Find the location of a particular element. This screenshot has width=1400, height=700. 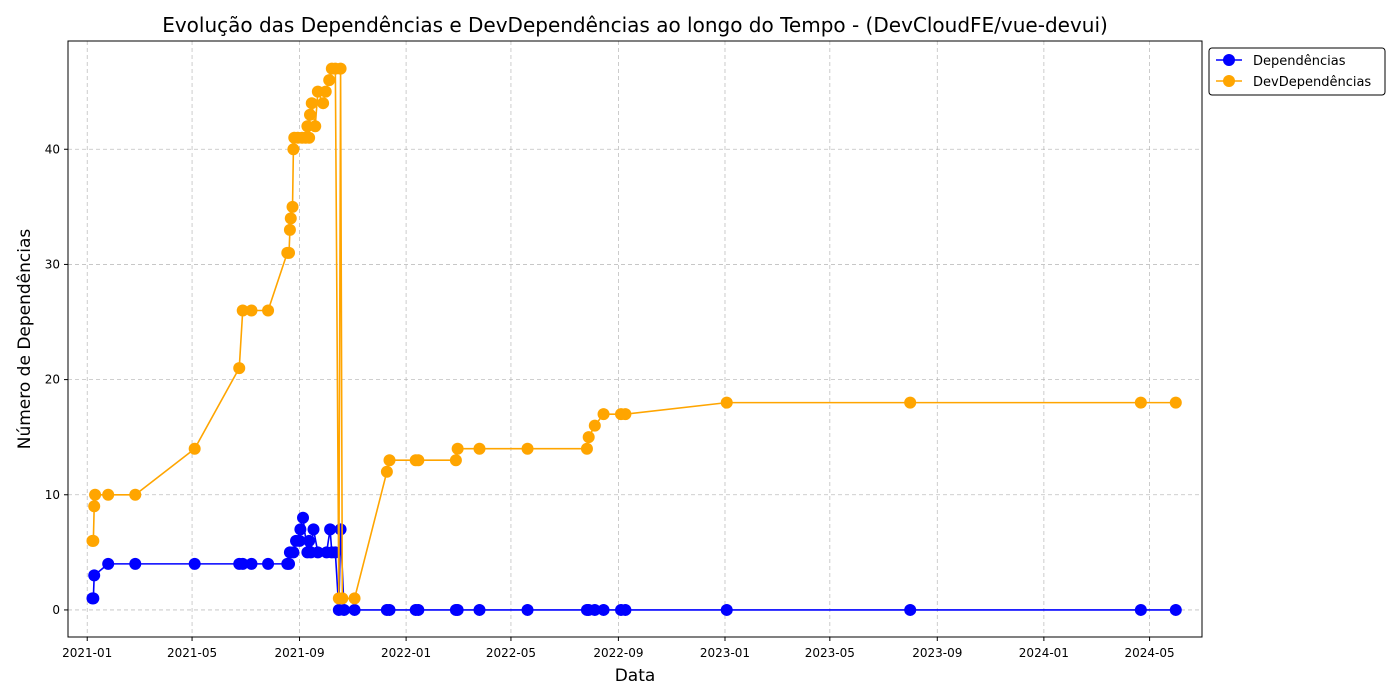

x-tick-label: 2022-05 is located at coordinates (511, 653).